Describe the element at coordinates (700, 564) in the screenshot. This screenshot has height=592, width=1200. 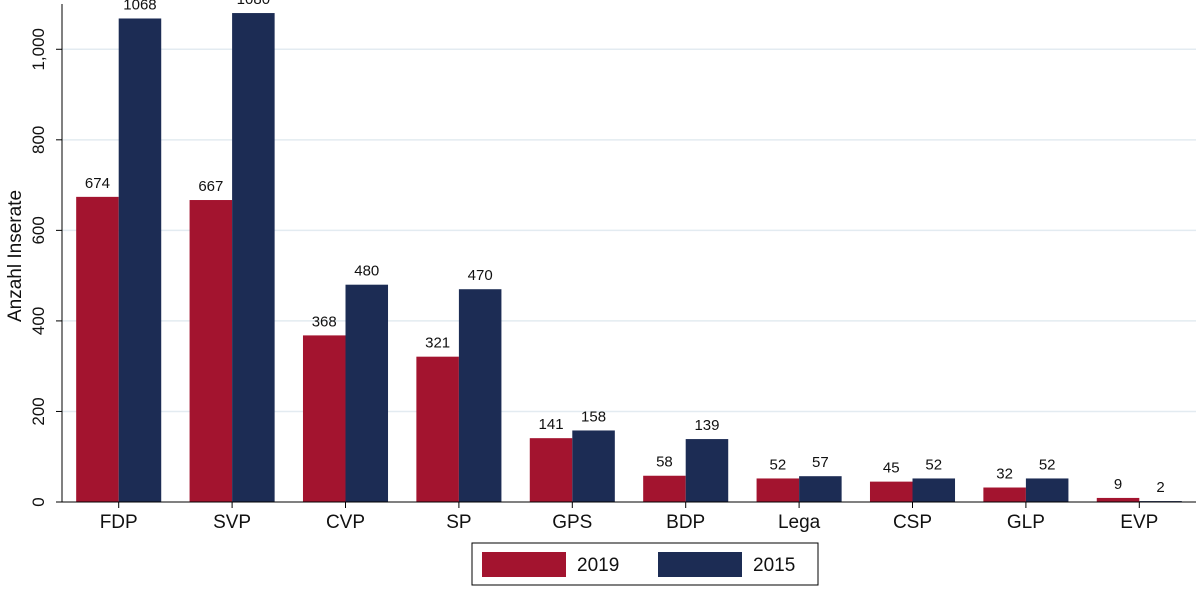
I see `legend-swatch-2015` at that location.